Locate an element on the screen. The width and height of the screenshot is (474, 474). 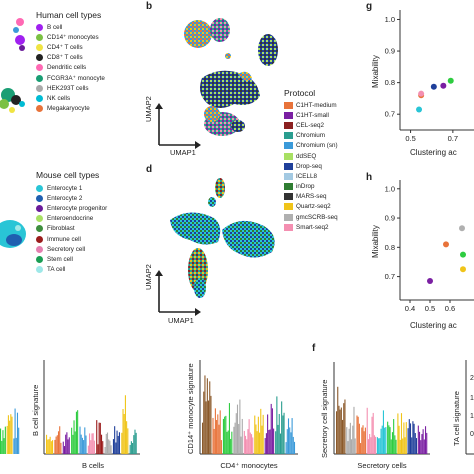
panel-label-f: f is located at coordinates (314, 348).